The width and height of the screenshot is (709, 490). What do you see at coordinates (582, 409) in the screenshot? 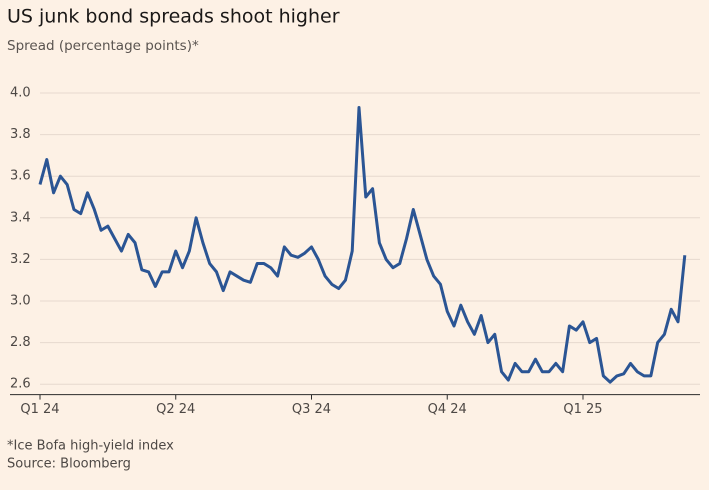
I see `x-tick-label: Q1 25` at bounding box center [582, 409].